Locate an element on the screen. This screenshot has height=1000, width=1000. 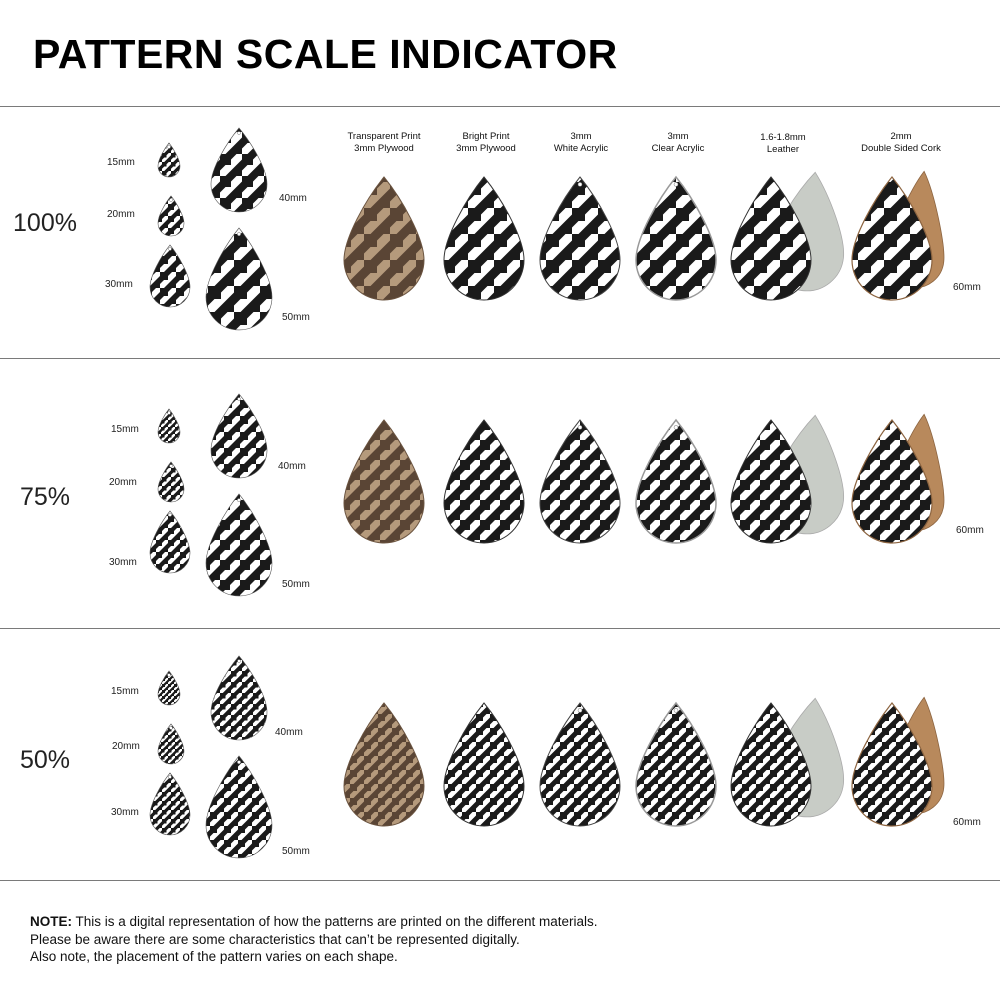
material-header-transparent-plywood: Transparent Print 3mm Plywood is located at coordinates (384, 142).